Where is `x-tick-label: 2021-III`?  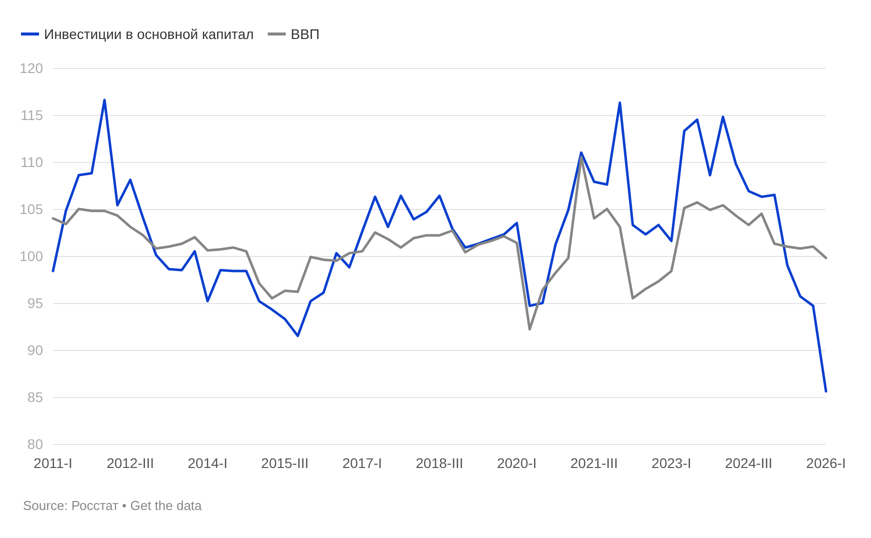 x-tick-label: 2021-III is located at coordinates (594, 463).